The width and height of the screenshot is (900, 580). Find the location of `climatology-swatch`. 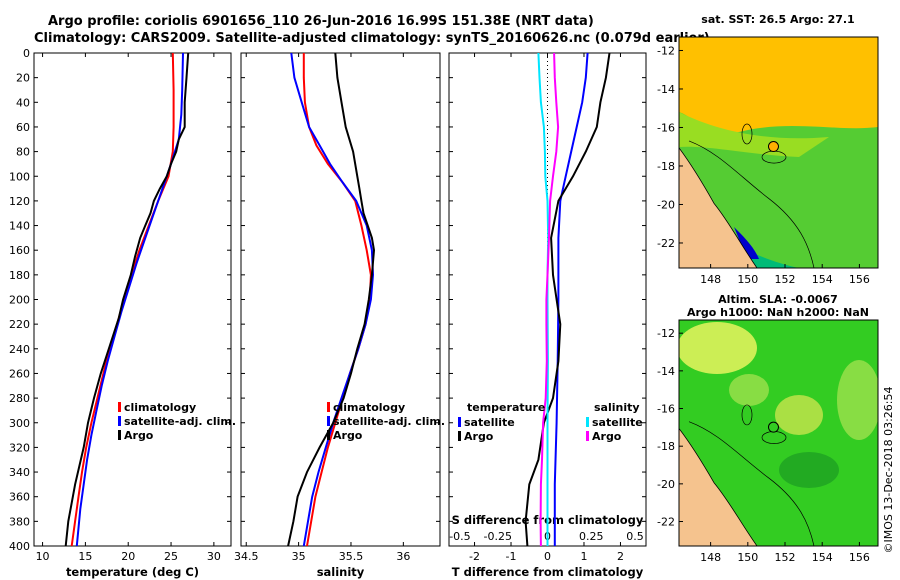

climatology-swatch is located at coordinates (119, 407).